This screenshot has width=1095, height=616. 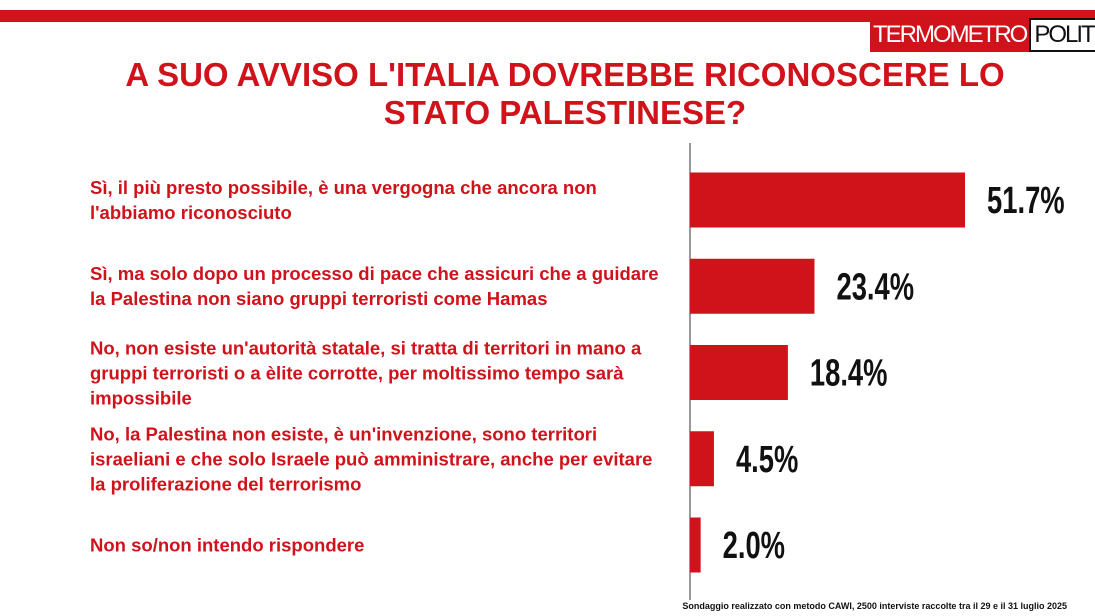 I want to click on value-label: 18.4%, so click(x=849, y=373).